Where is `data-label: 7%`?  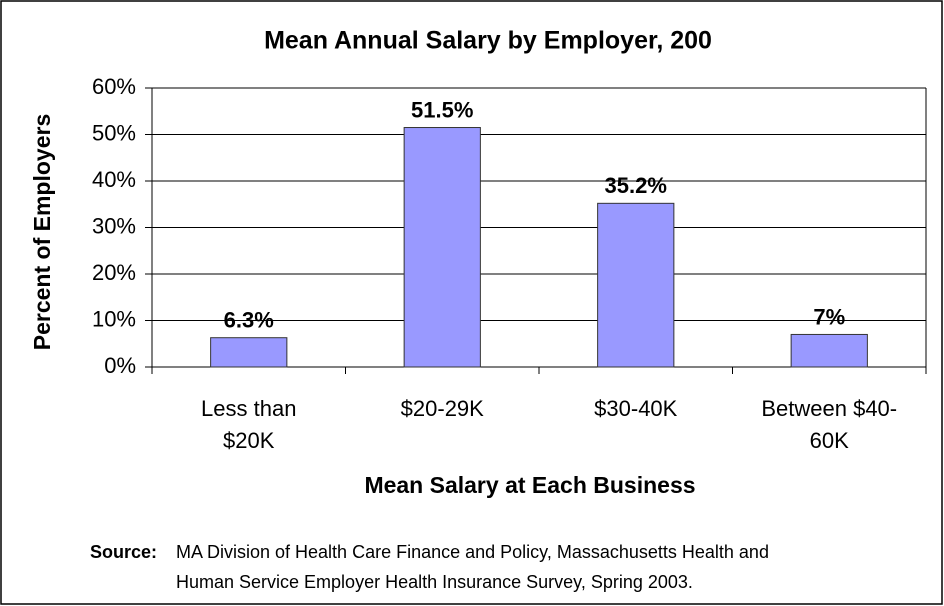
data-label: 7% is located at coordinates (829, 316).